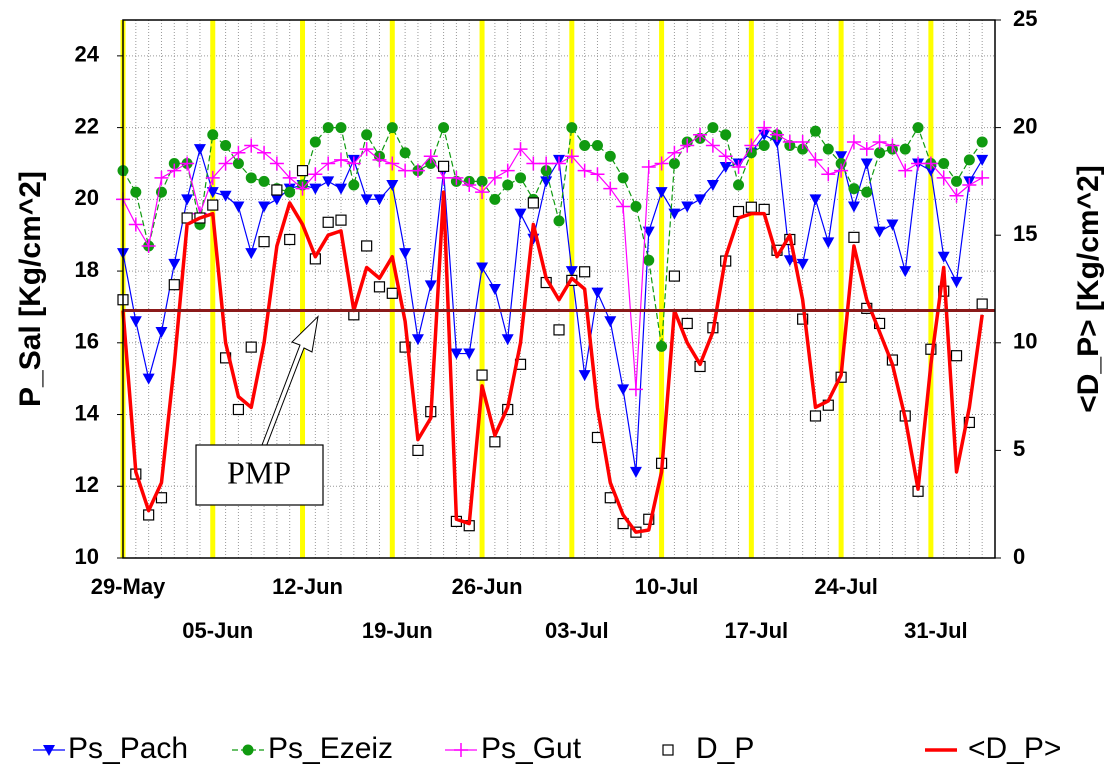  Describe the element at coordinates (87, 125) in the screenshot. I see `y-tick-label: 22` at that location.